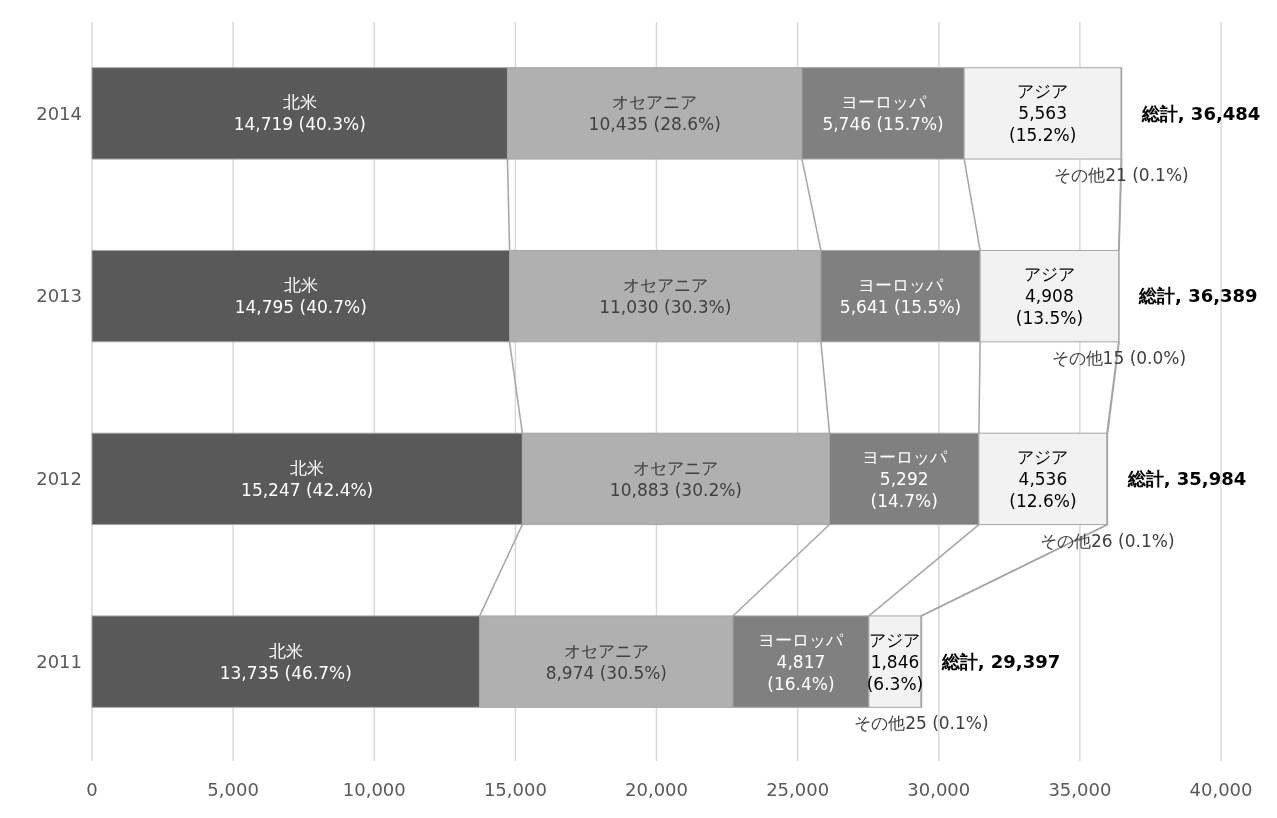 Image resolution: width=1277 pixels, height=818 pixels. I want to click on text: その他26 (0.1%), so click(1107, 540).